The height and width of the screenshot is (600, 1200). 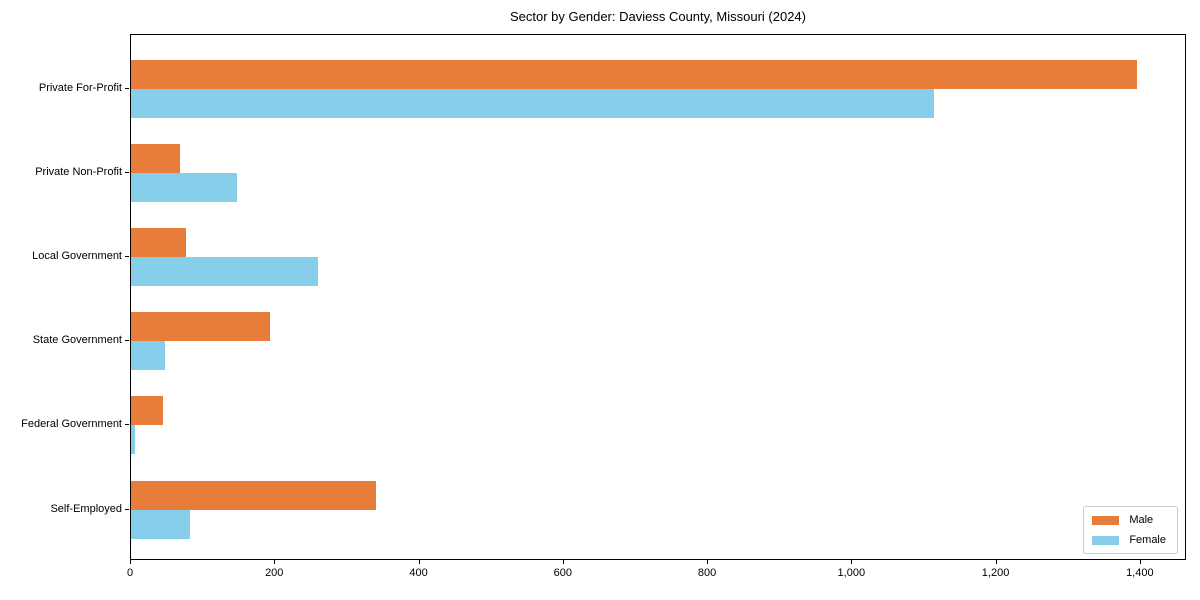 What do you see at coordinates (80, 88) in the screenshot?
I see `y-tick-label: Private For-Profit` at bounding box center [80, 88].